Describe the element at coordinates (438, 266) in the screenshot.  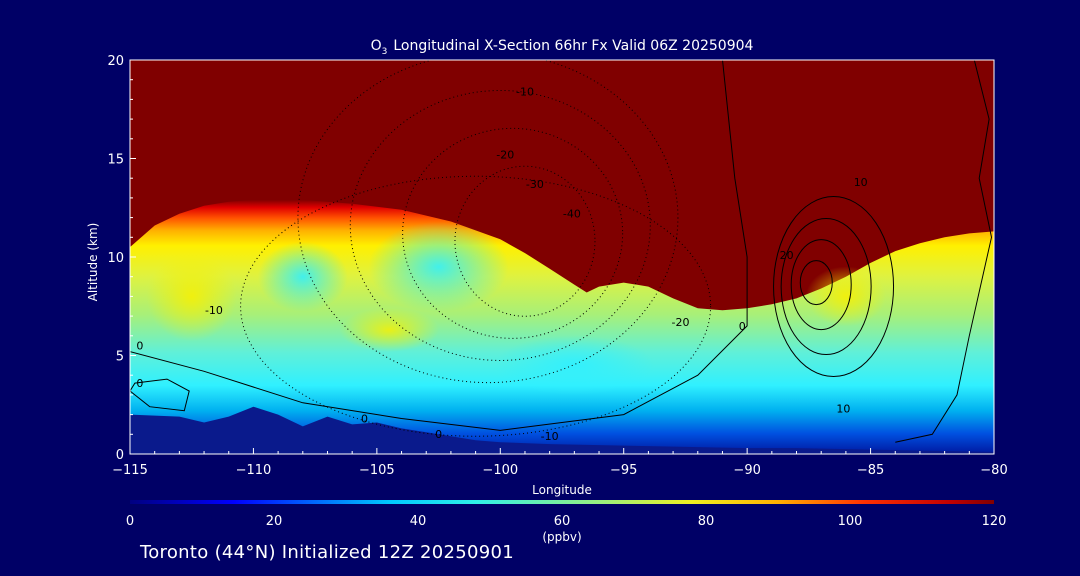
I see `blob-cyan-core` at that location.